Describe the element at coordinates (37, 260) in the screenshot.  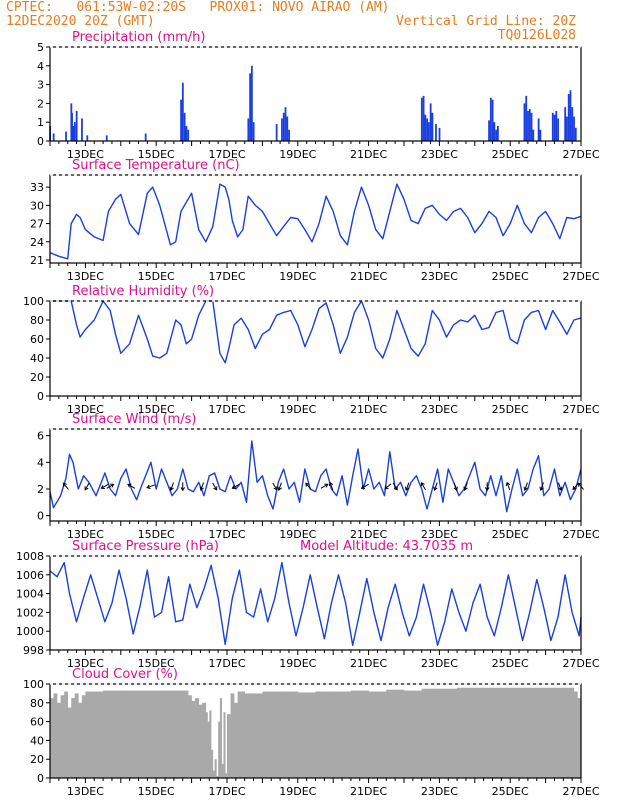
I see `y-tick-label: 21` at that location.